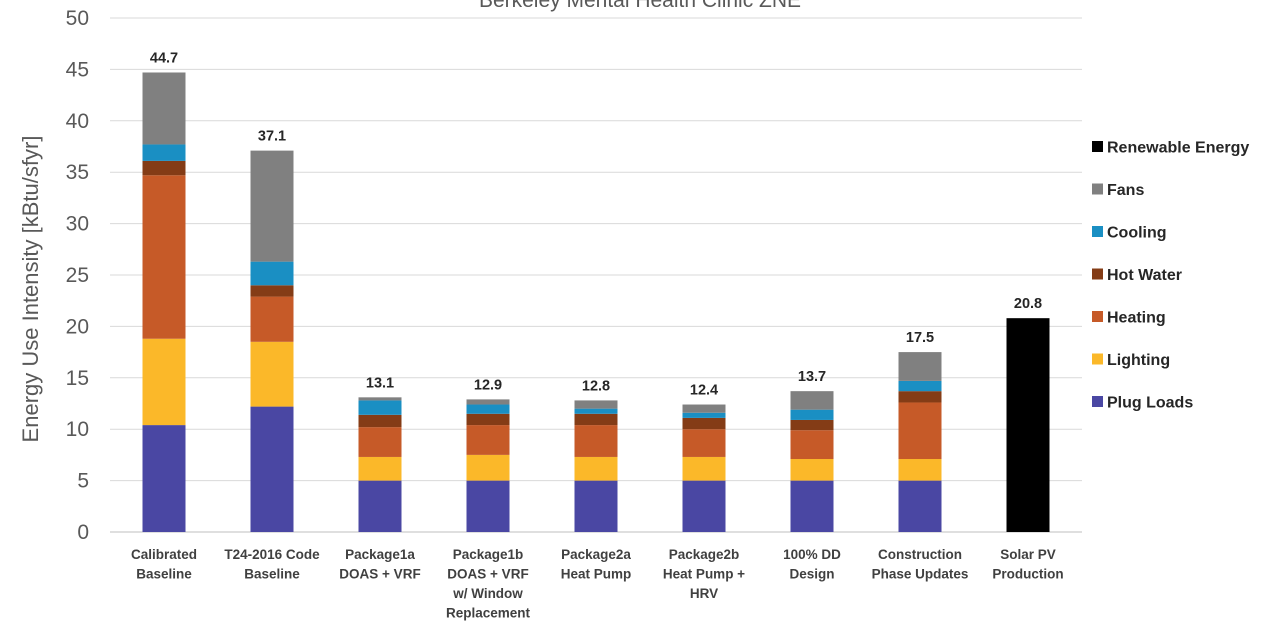 This screenshot has width=1264, height=633. What do you see at coordinates (164, 564) in the screenshot?
I see `x-category-label: Calibrated Baseline` at bounding box center [164, 564].